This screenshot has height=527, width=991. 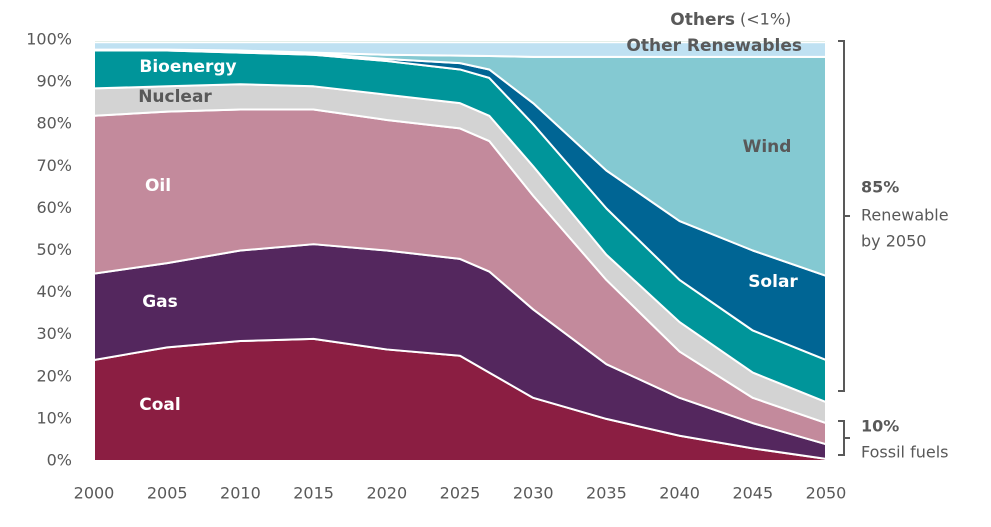 What do you see at coordinates (767, 147) in the screenshot?
I see `series-label: Wind` at bounding box center [767, 147].